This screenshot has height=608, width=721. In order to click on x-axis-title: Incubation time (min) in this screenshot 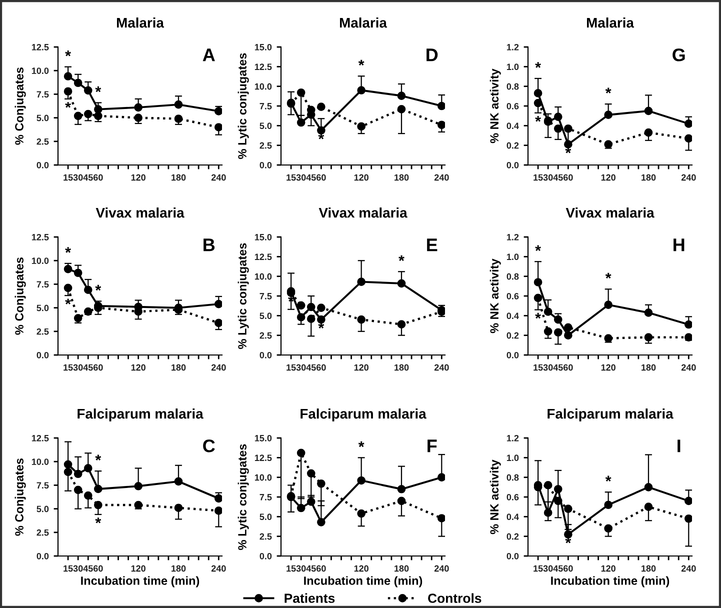, I will do `click(363, 582)`.